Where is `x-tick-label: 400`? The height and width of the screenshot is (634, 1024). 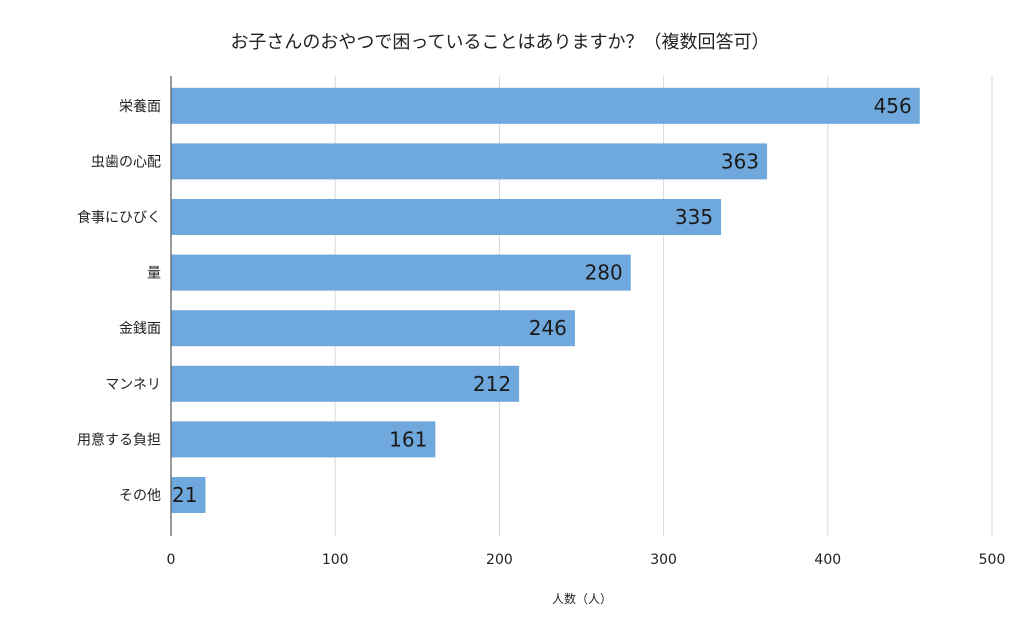 x-tick-label: 400 is located at coordinates (827, 560).